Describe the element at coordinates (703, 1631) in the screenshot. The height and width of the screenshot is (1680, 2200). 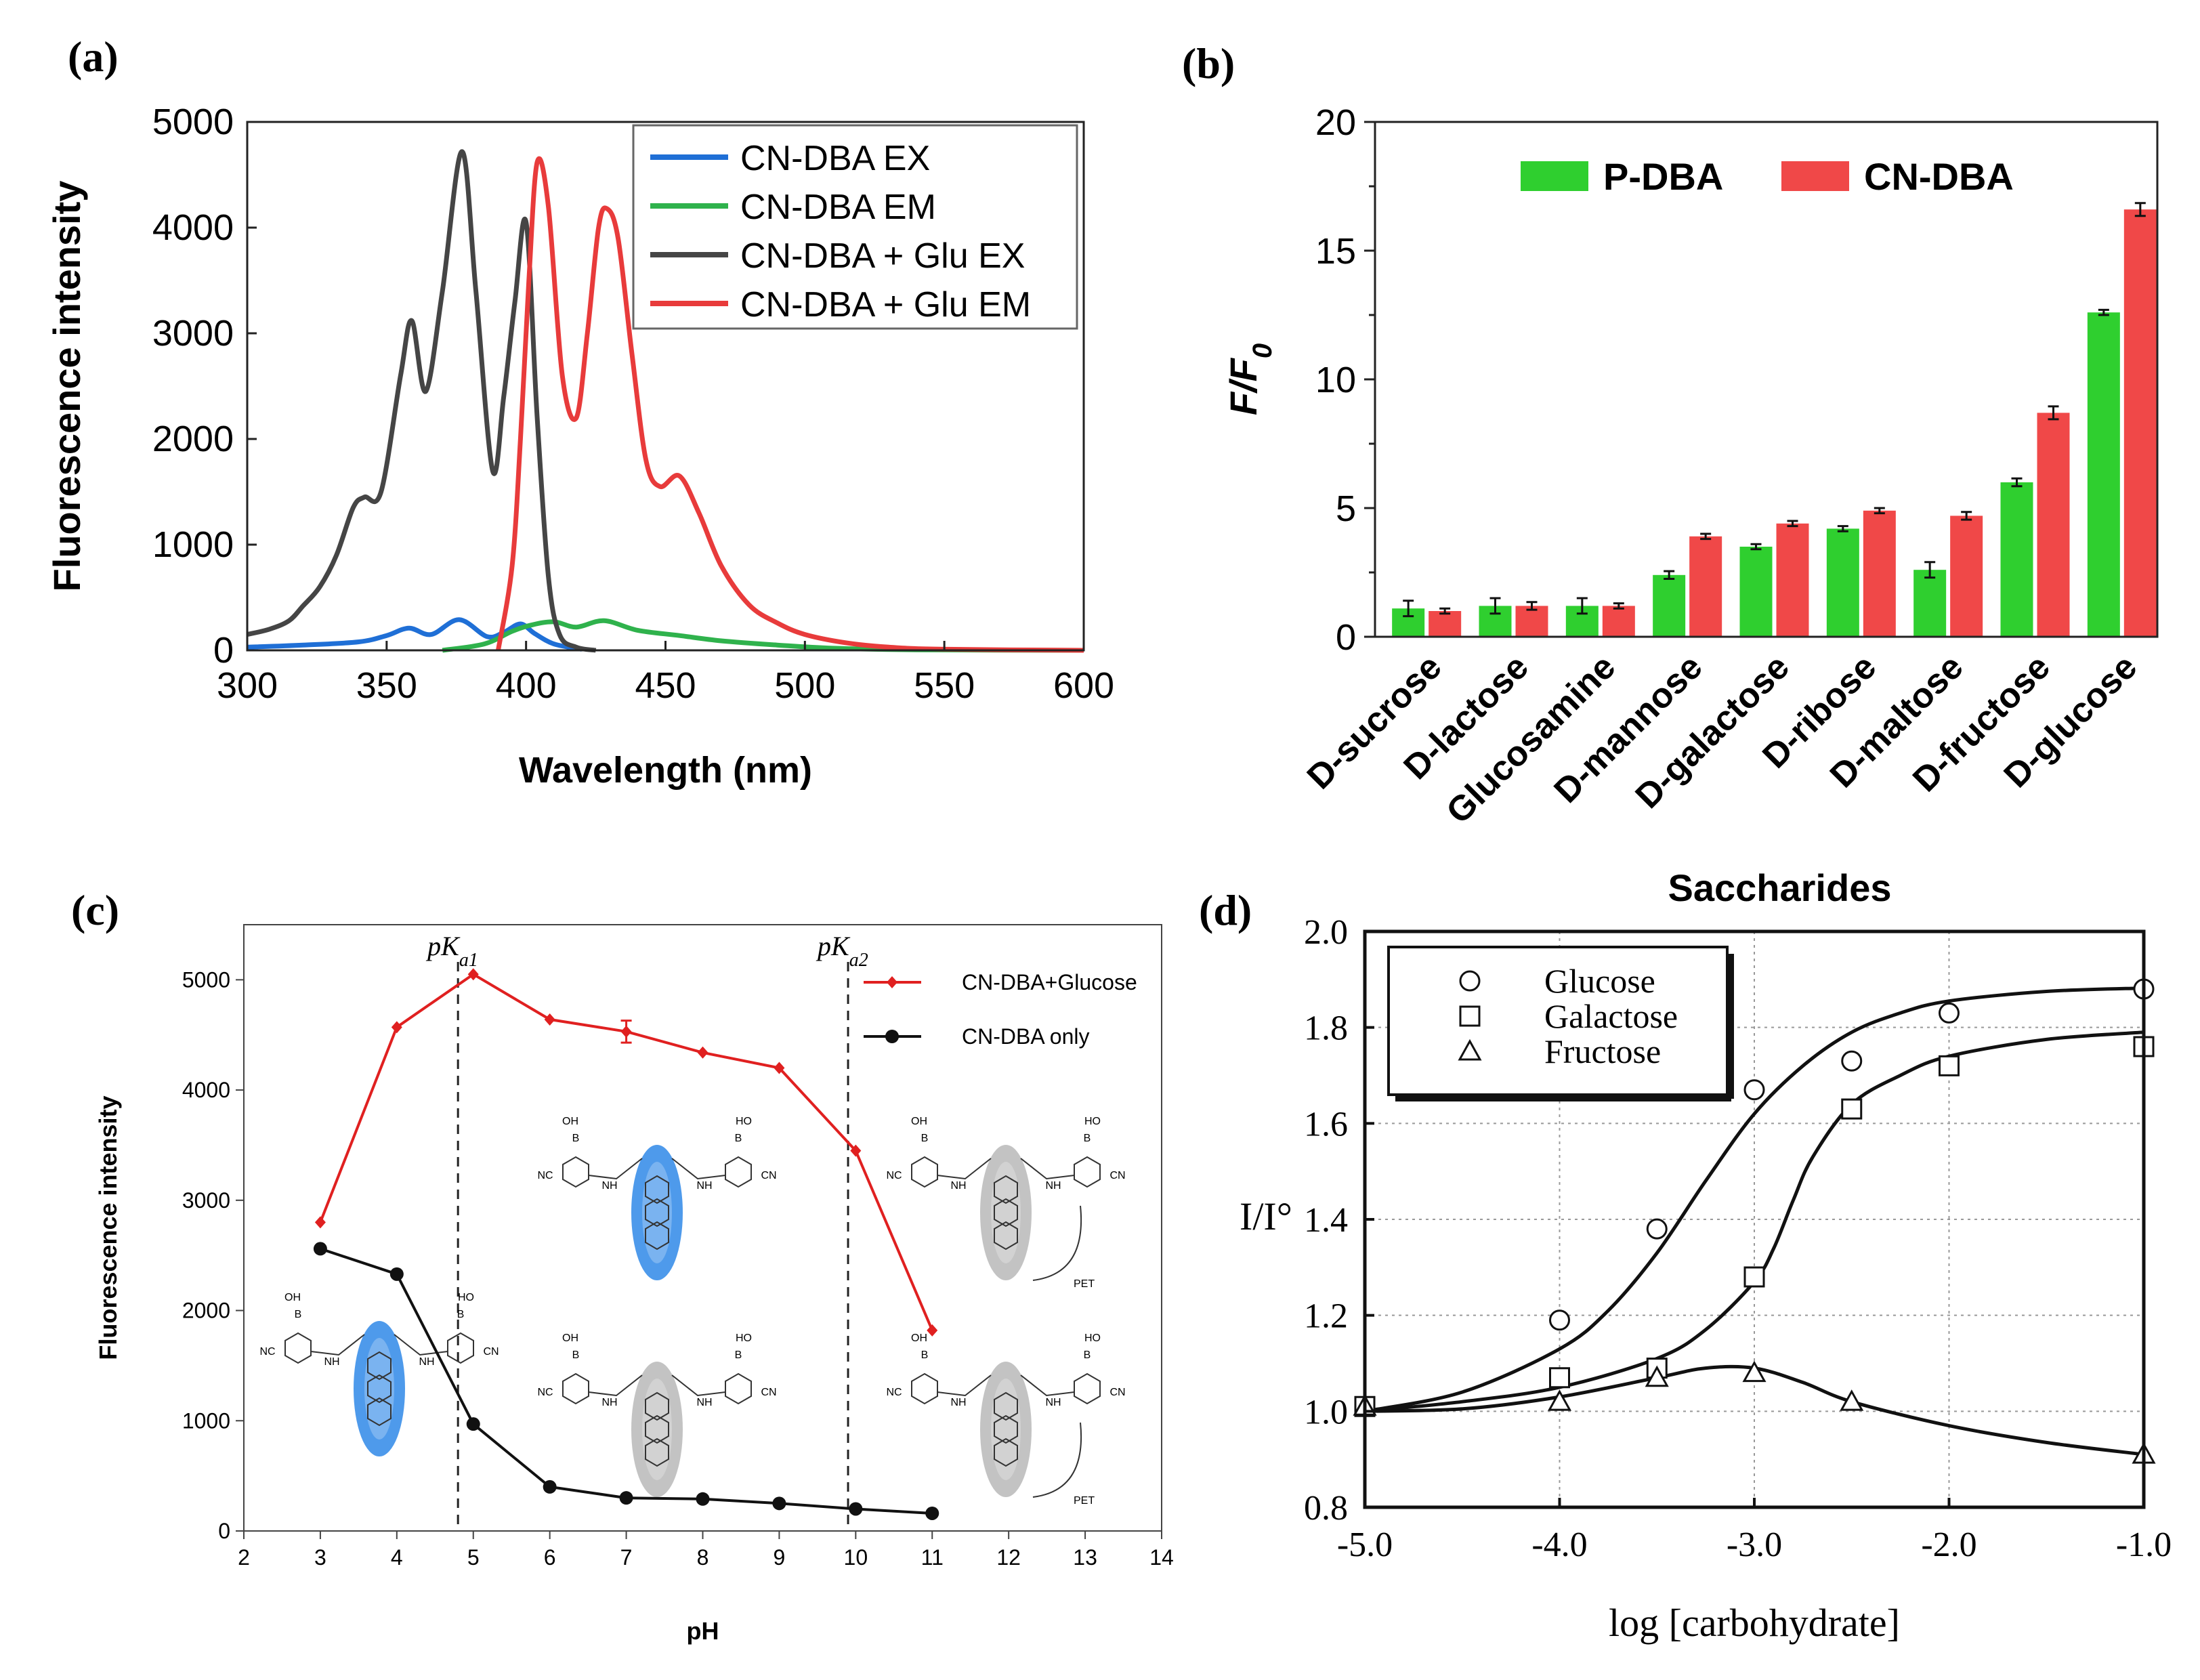
I see `x-axis-label: pH` at that location.